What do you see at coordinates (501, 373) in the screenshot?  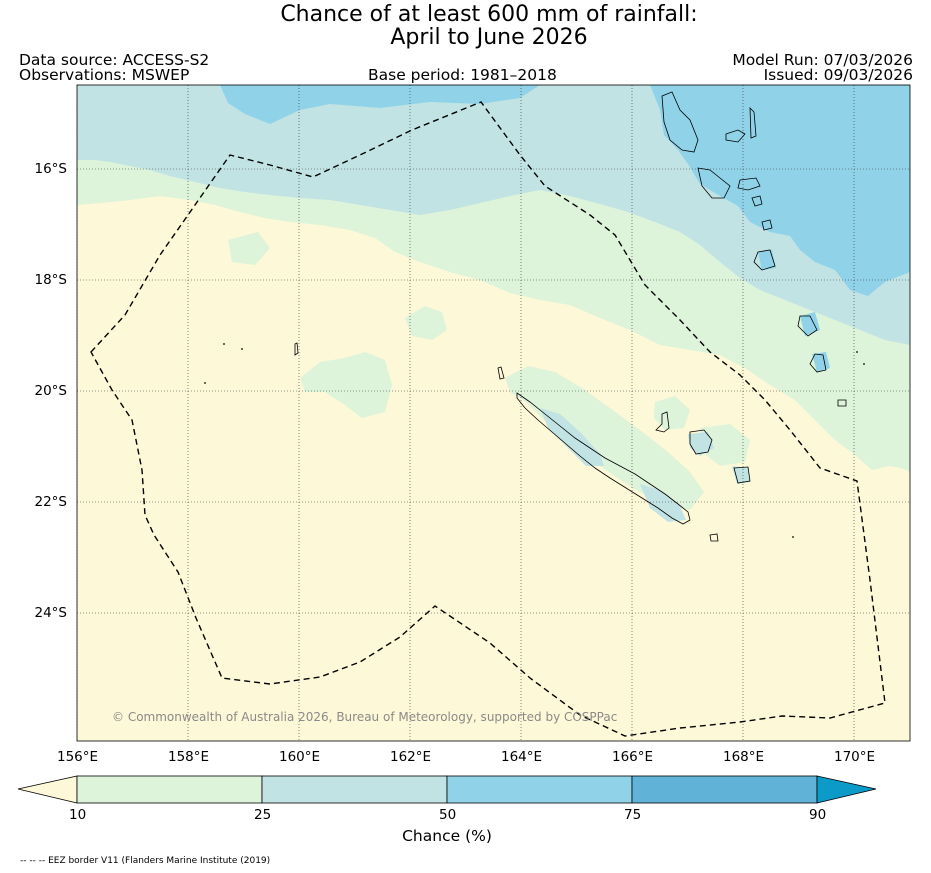 I see `belep-islands` at bounding box center [501, 373].